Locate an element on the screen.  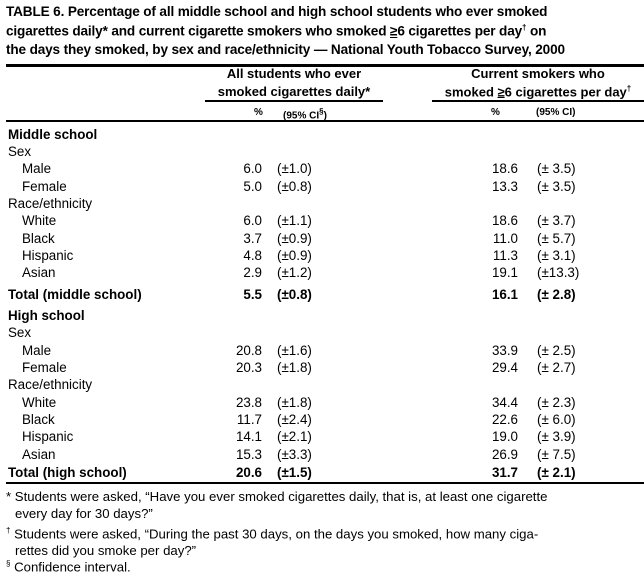
row-label: Total (middle school) is located at coordinates (75, 294).